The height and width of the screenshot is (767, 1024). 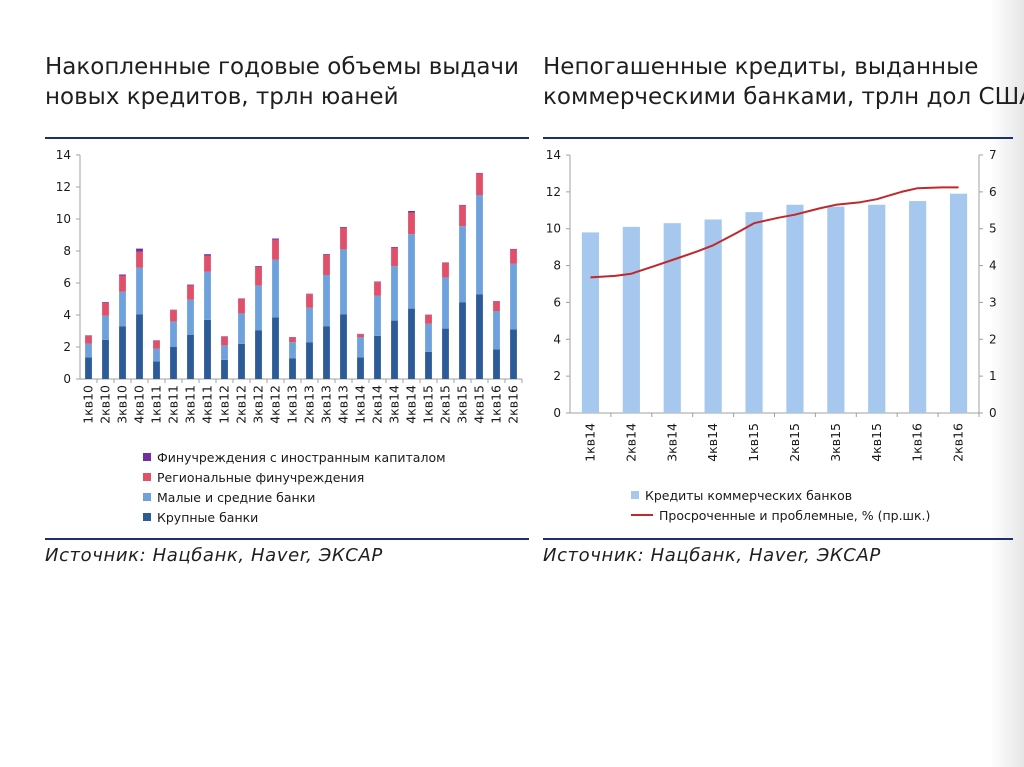 What do you see at coordinates (993, 302) in the screenshot?
I see `right-y-tick-label: 3` at bounding box center [993, 302].